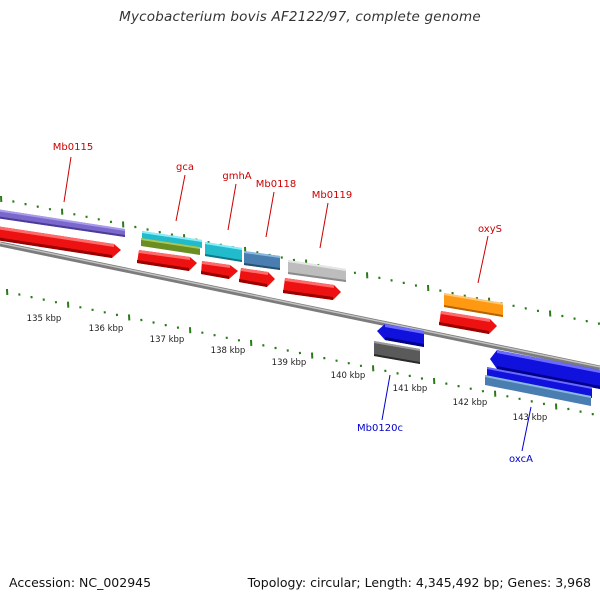 The width and height of the screenshot is (600, 600). I want to click on gene-bar-Mb0119, so click(317, 271).